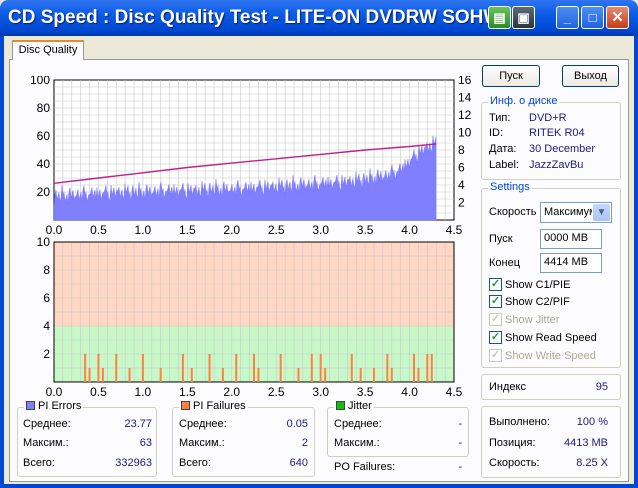  I want to click on show-c1-label: Show C1/PIE, so click(538, 285).